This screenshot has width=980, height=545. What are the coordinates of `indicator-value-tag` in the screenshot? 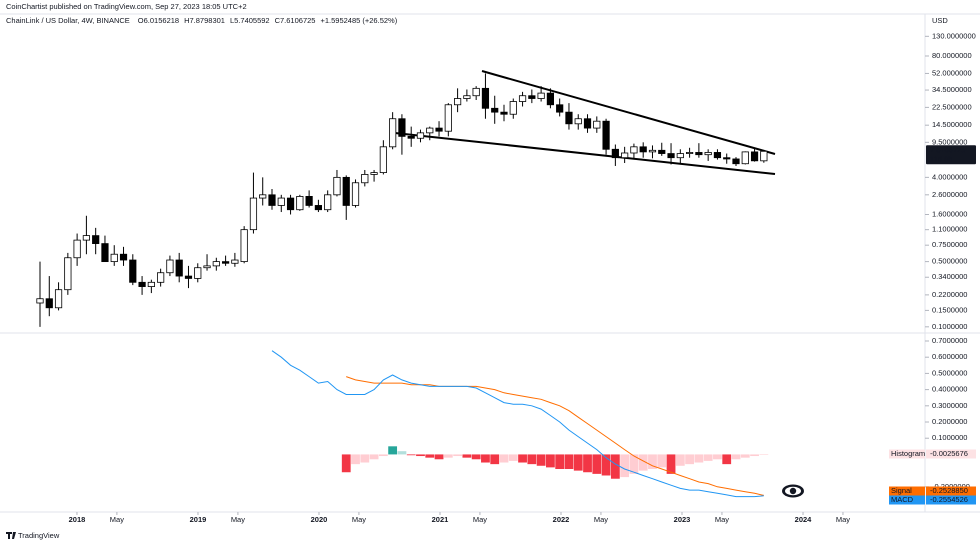 It's located at (951, 491).